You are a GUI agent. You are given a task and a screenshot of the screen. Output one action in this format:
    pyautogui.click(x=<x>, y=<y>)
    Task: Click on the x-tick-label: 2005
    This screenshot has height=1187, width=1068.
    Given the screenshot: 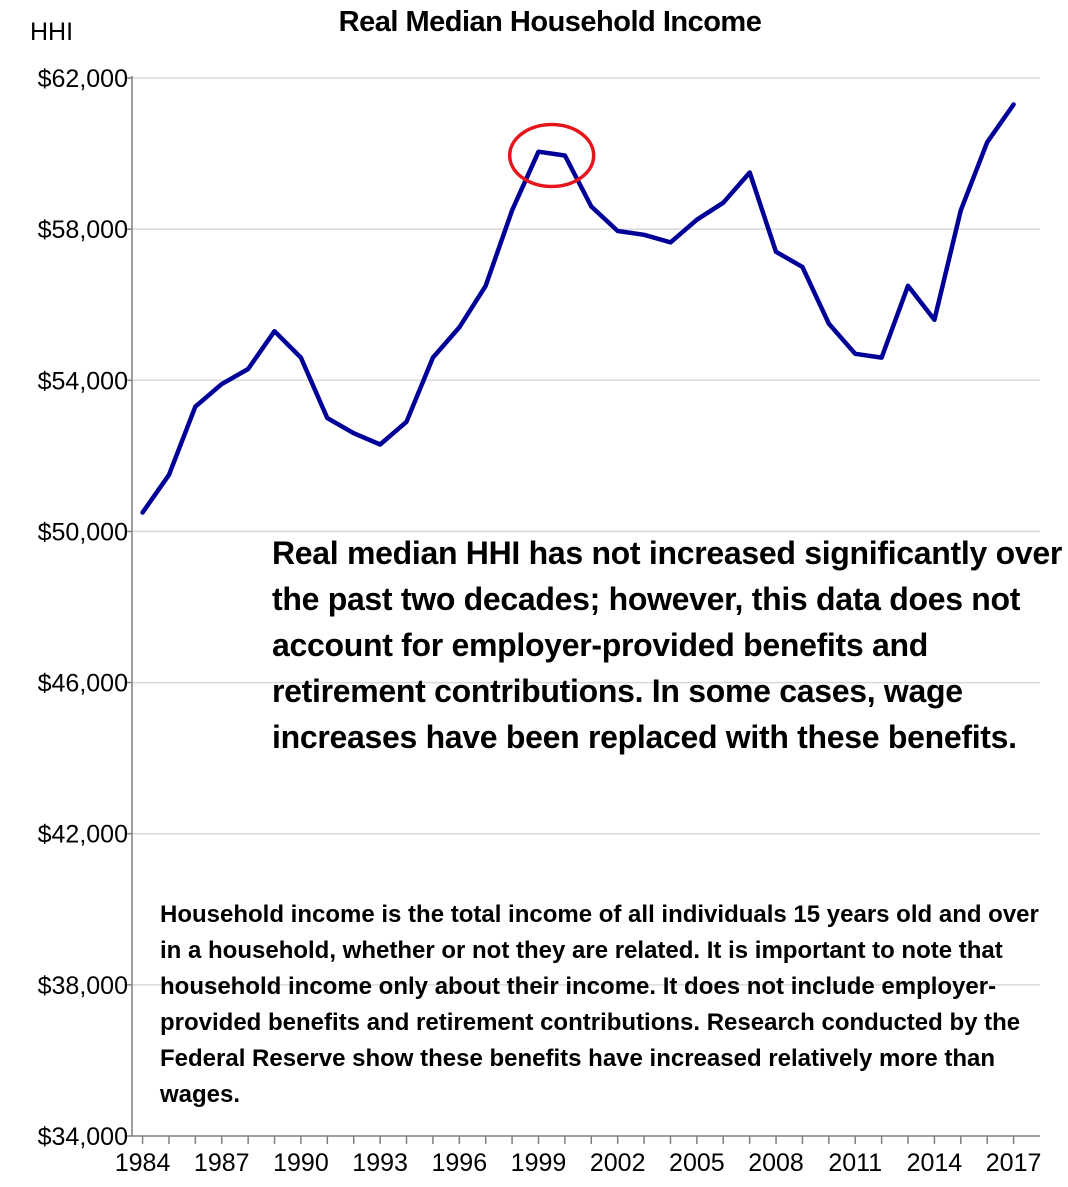 What is the action you would take?
    pyautogui.click(x=697, y=1163)
    